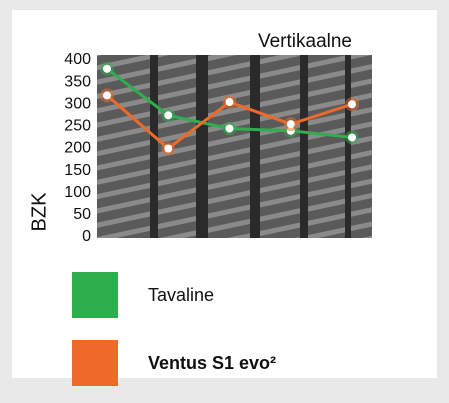  I want to click on y-tick-label: 200, so click(77, 148).